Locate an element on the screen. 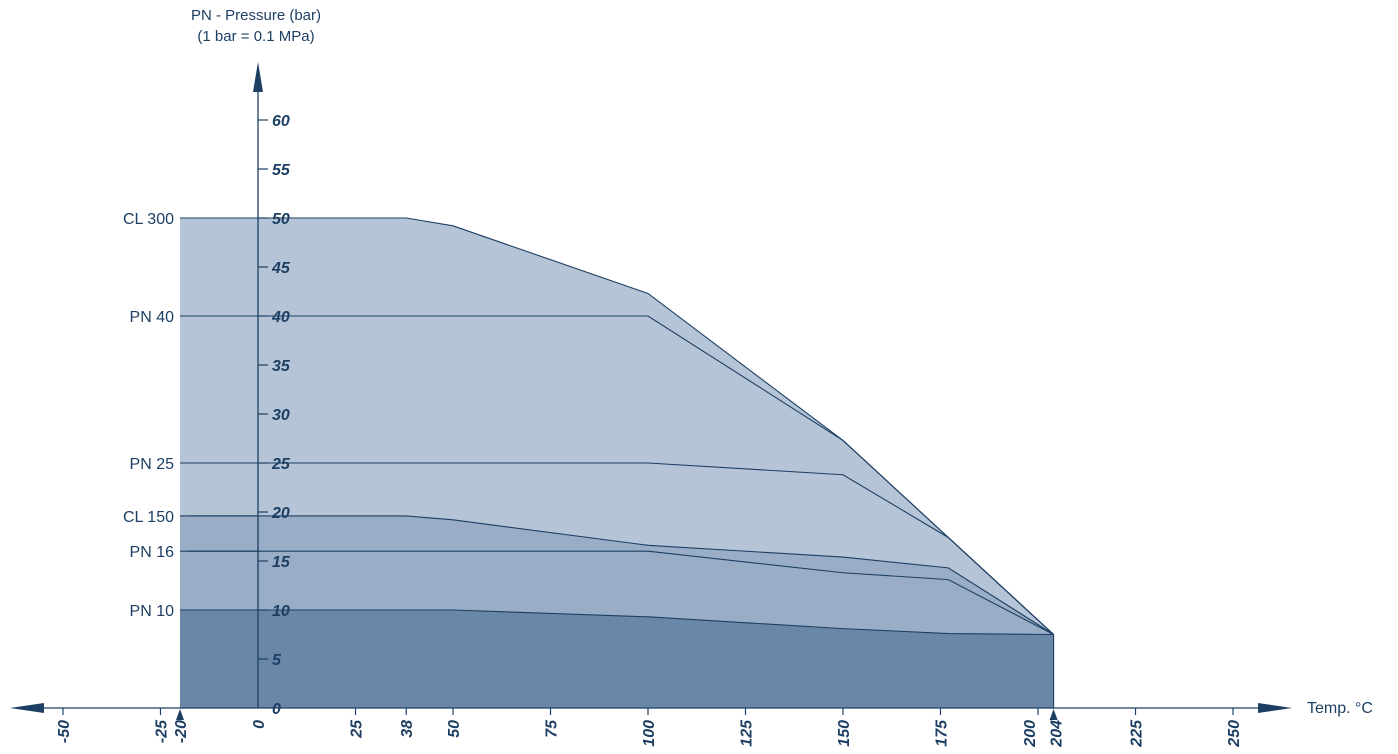 This screenshot has width=1398, height=754. series-label-cl-150: CL 150 is located at coordinates (148, 517).